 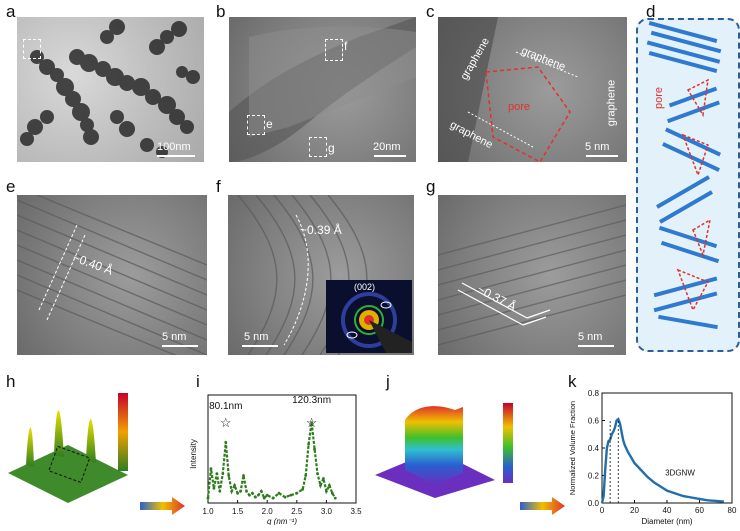 What do you see at coordinates (180, 346) in the screenshot?
I see `scale-bar-e` at bounding box center [180, 346].